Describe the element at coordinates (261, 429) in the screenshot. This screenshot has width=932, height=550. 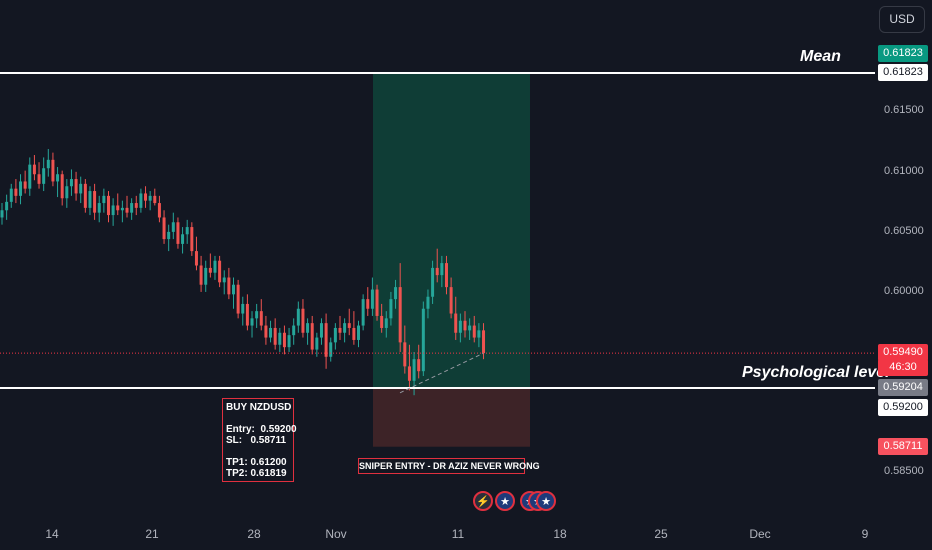
I see `buy-note-entry: Entry: 0.59200` at that location.